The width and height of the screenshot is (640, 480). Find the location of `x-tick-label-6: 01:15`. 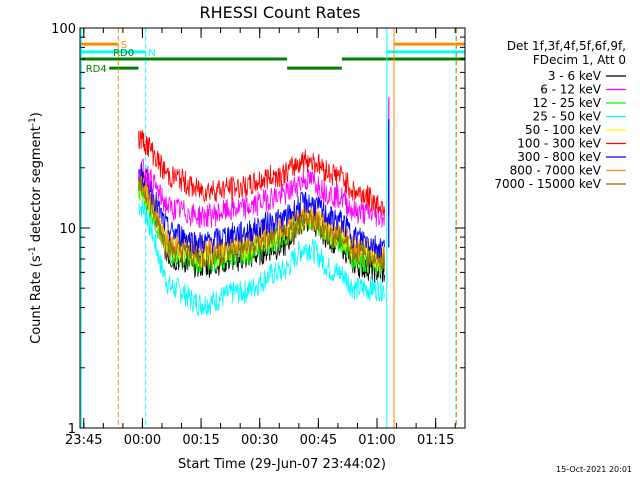

x-tick-label-6: 01:15 is located at coordinates (435, 440).